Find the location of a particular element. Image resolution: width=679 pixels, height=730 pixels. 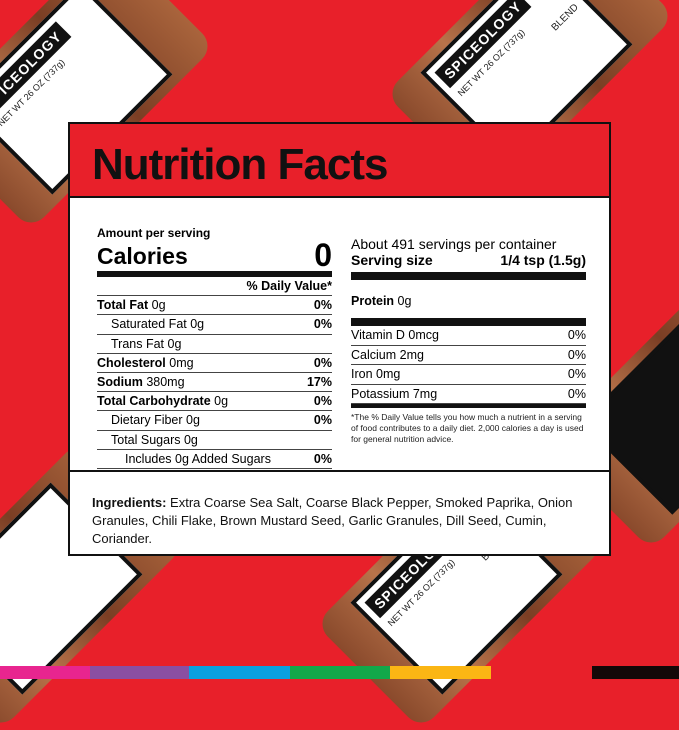

vitamin-name: Potassium 7mg is located at coordinates (394, 393).